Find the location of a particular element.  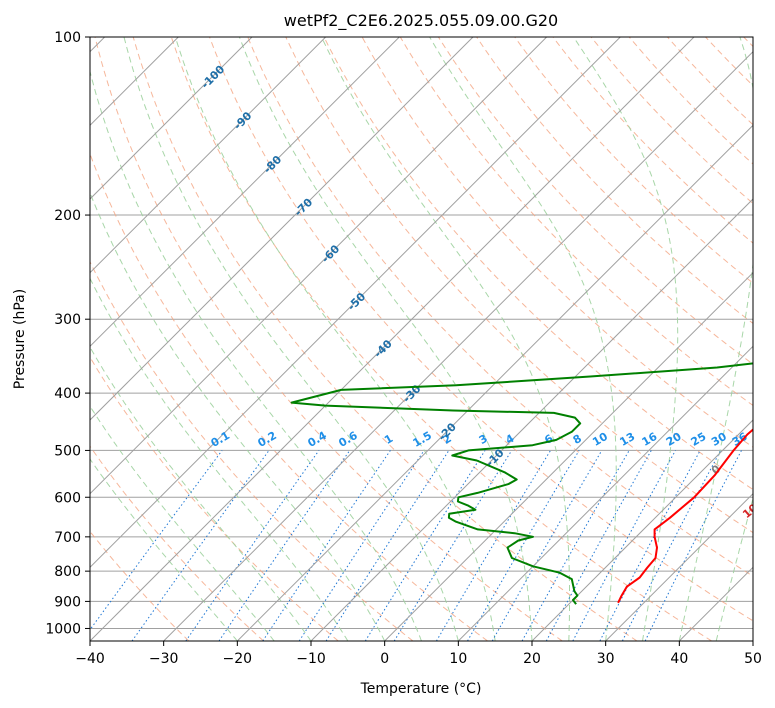

x-axis-label: Temperature (°C) is located at coordinates (421, 689).